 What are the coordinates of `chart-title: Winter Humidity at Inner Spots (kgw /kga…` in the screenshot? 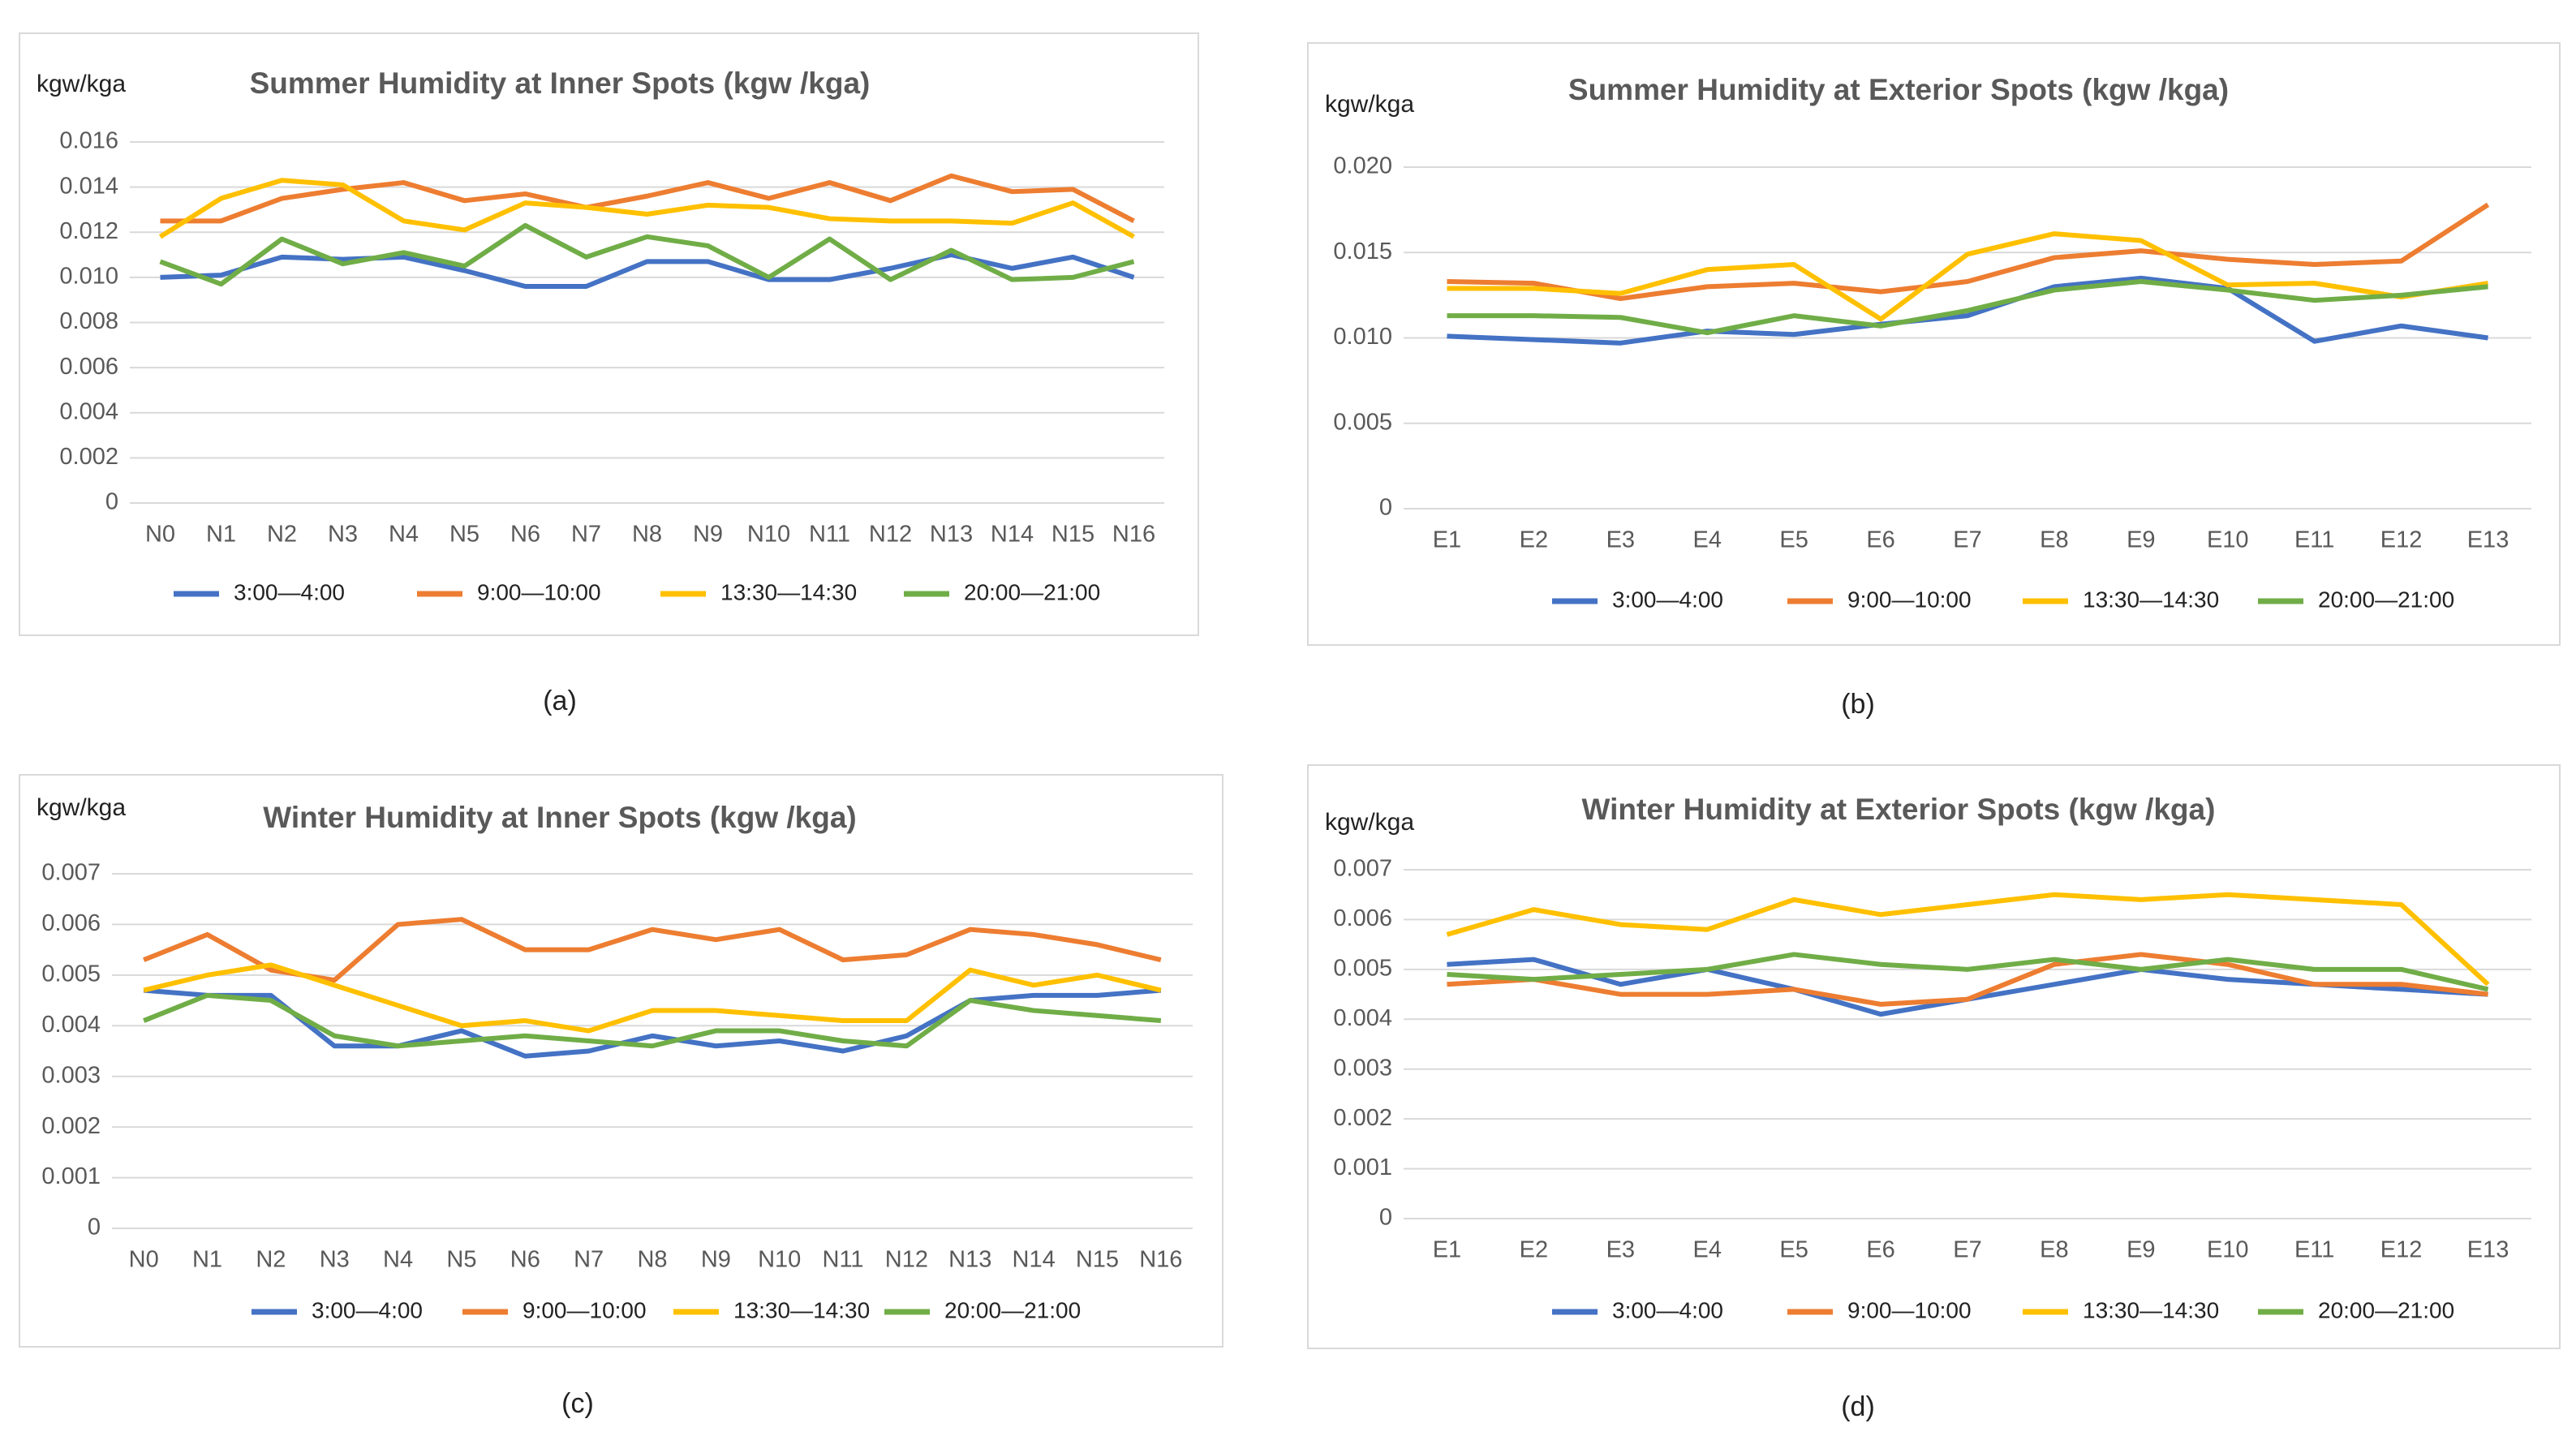 It's located at (560, 818).